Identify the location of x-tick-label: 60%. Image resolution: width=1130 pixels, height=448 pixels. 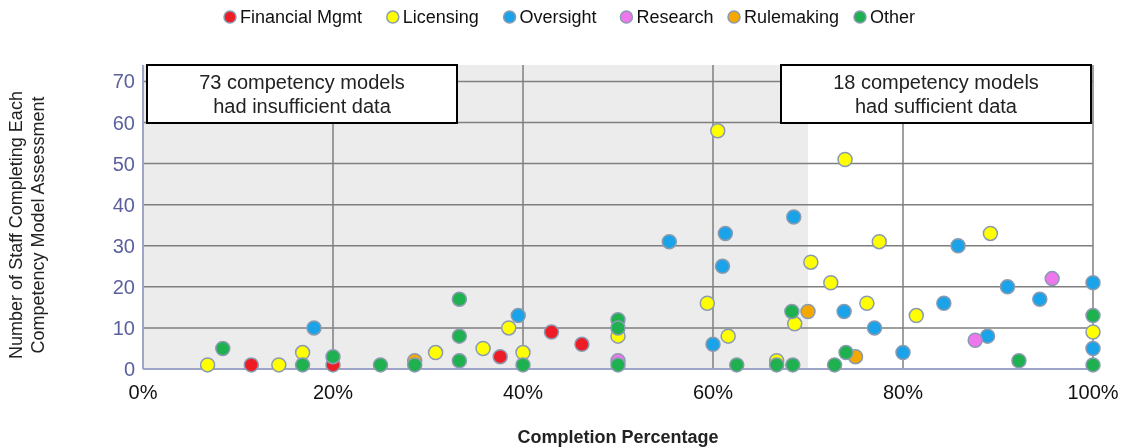
(713, 392).